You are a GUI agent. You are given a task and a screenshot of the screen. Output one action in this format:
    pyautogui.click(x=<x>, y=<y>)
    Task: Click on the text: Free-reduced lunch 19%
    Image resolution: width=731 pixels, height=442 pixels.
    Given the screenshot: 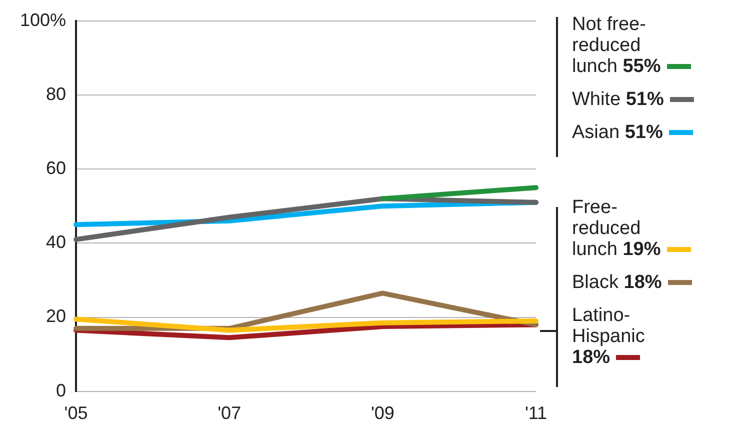 What is the action you would take?
    pyautogui.click(x=617, y=228)
    